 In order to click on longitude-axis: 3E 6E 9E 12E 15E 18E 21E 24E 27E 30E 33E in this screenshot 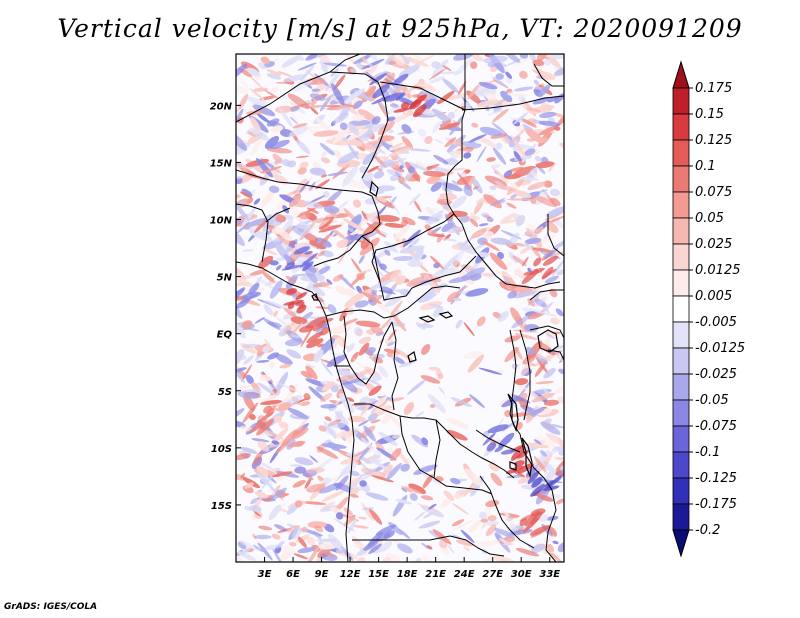, I will do `click(409, 568)`.